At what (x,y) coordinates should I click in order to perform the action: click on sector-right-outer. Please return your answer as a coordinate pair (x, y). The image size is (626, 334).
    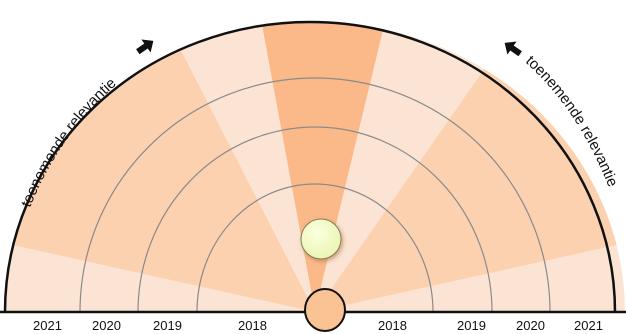
    Looking at the image, I should click on (470, 276).